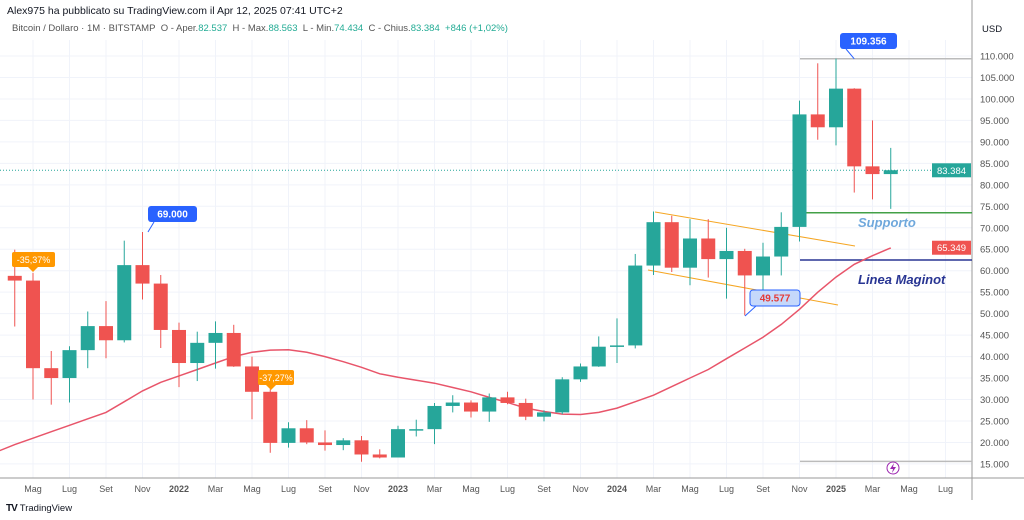 The width and height of the screenshot is (1024, 520). What do you see at coordinates (994, 142) in the screenshot?
I see `y-tick-label: 90.000` at bounding box center [994, 142].